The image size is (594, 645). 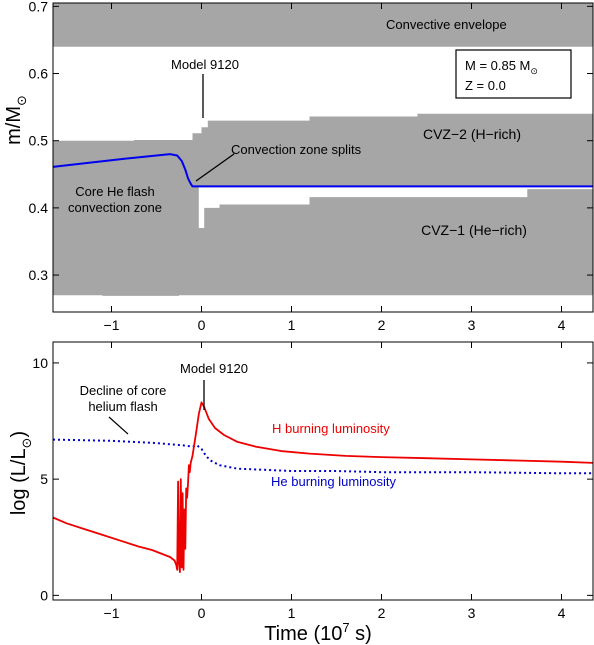 What do you see at coordinates (21, 473) in the screenshot?
I see `bottom-y-axis-title: log (L/L⊙)` at bounding box center [21, 473].